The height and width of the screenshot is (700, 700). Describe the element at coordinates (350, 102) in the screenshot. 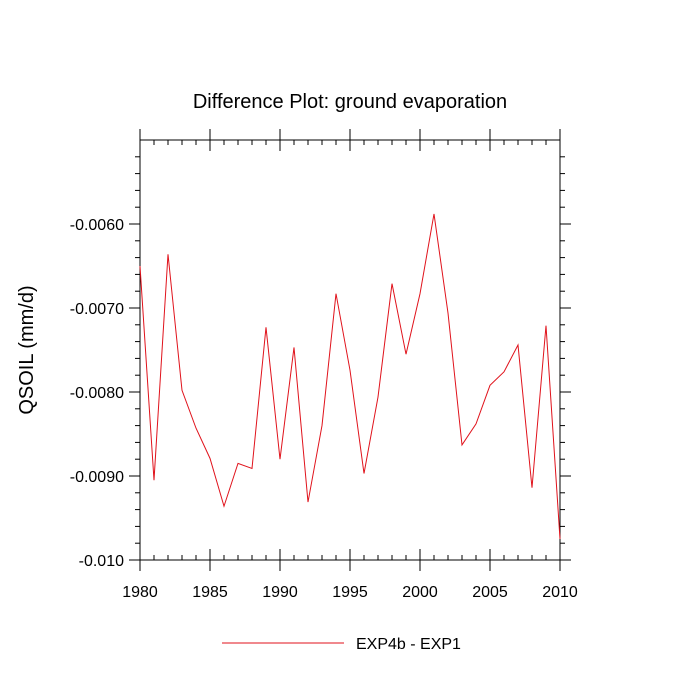

I see `chart-title: Difference Plot: ground evaporation` at that location.